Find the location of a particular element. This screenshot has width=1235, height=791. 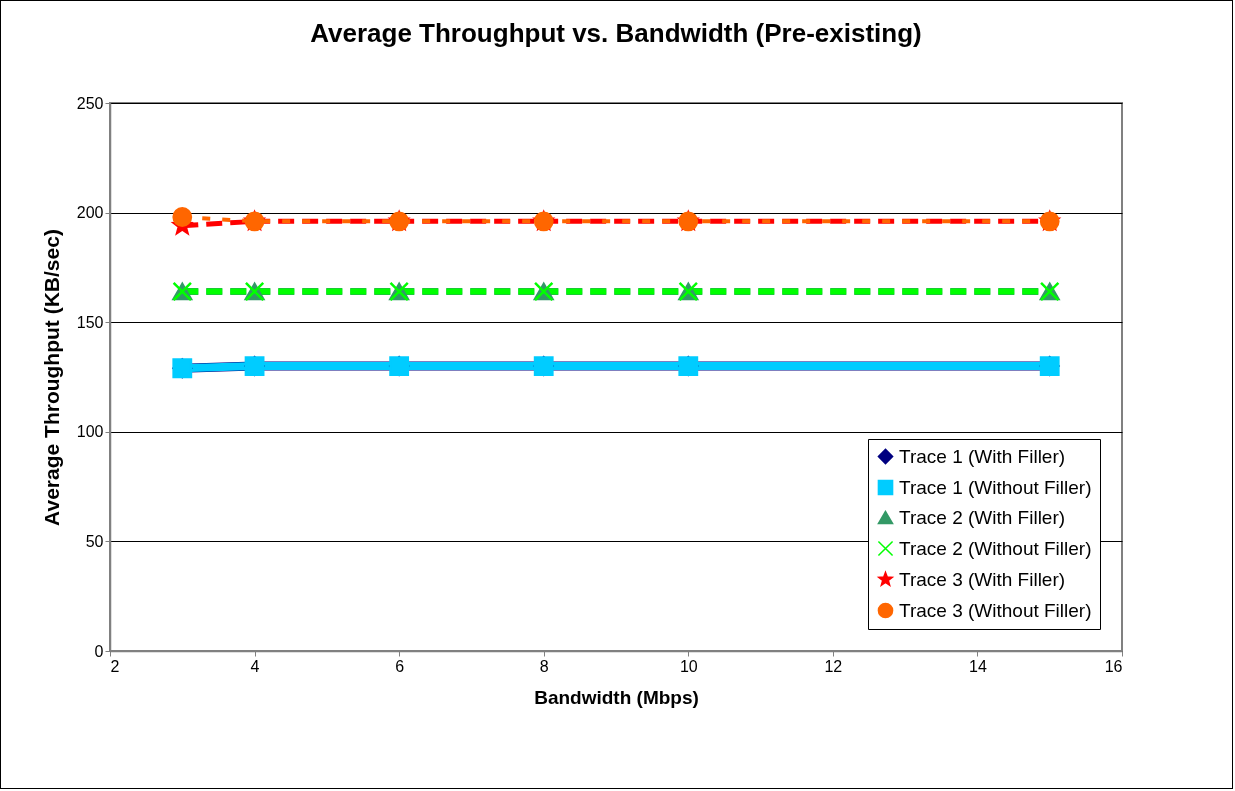

legend-label: Trace 1 (Without Filler) is located at coordinates (995, 487).